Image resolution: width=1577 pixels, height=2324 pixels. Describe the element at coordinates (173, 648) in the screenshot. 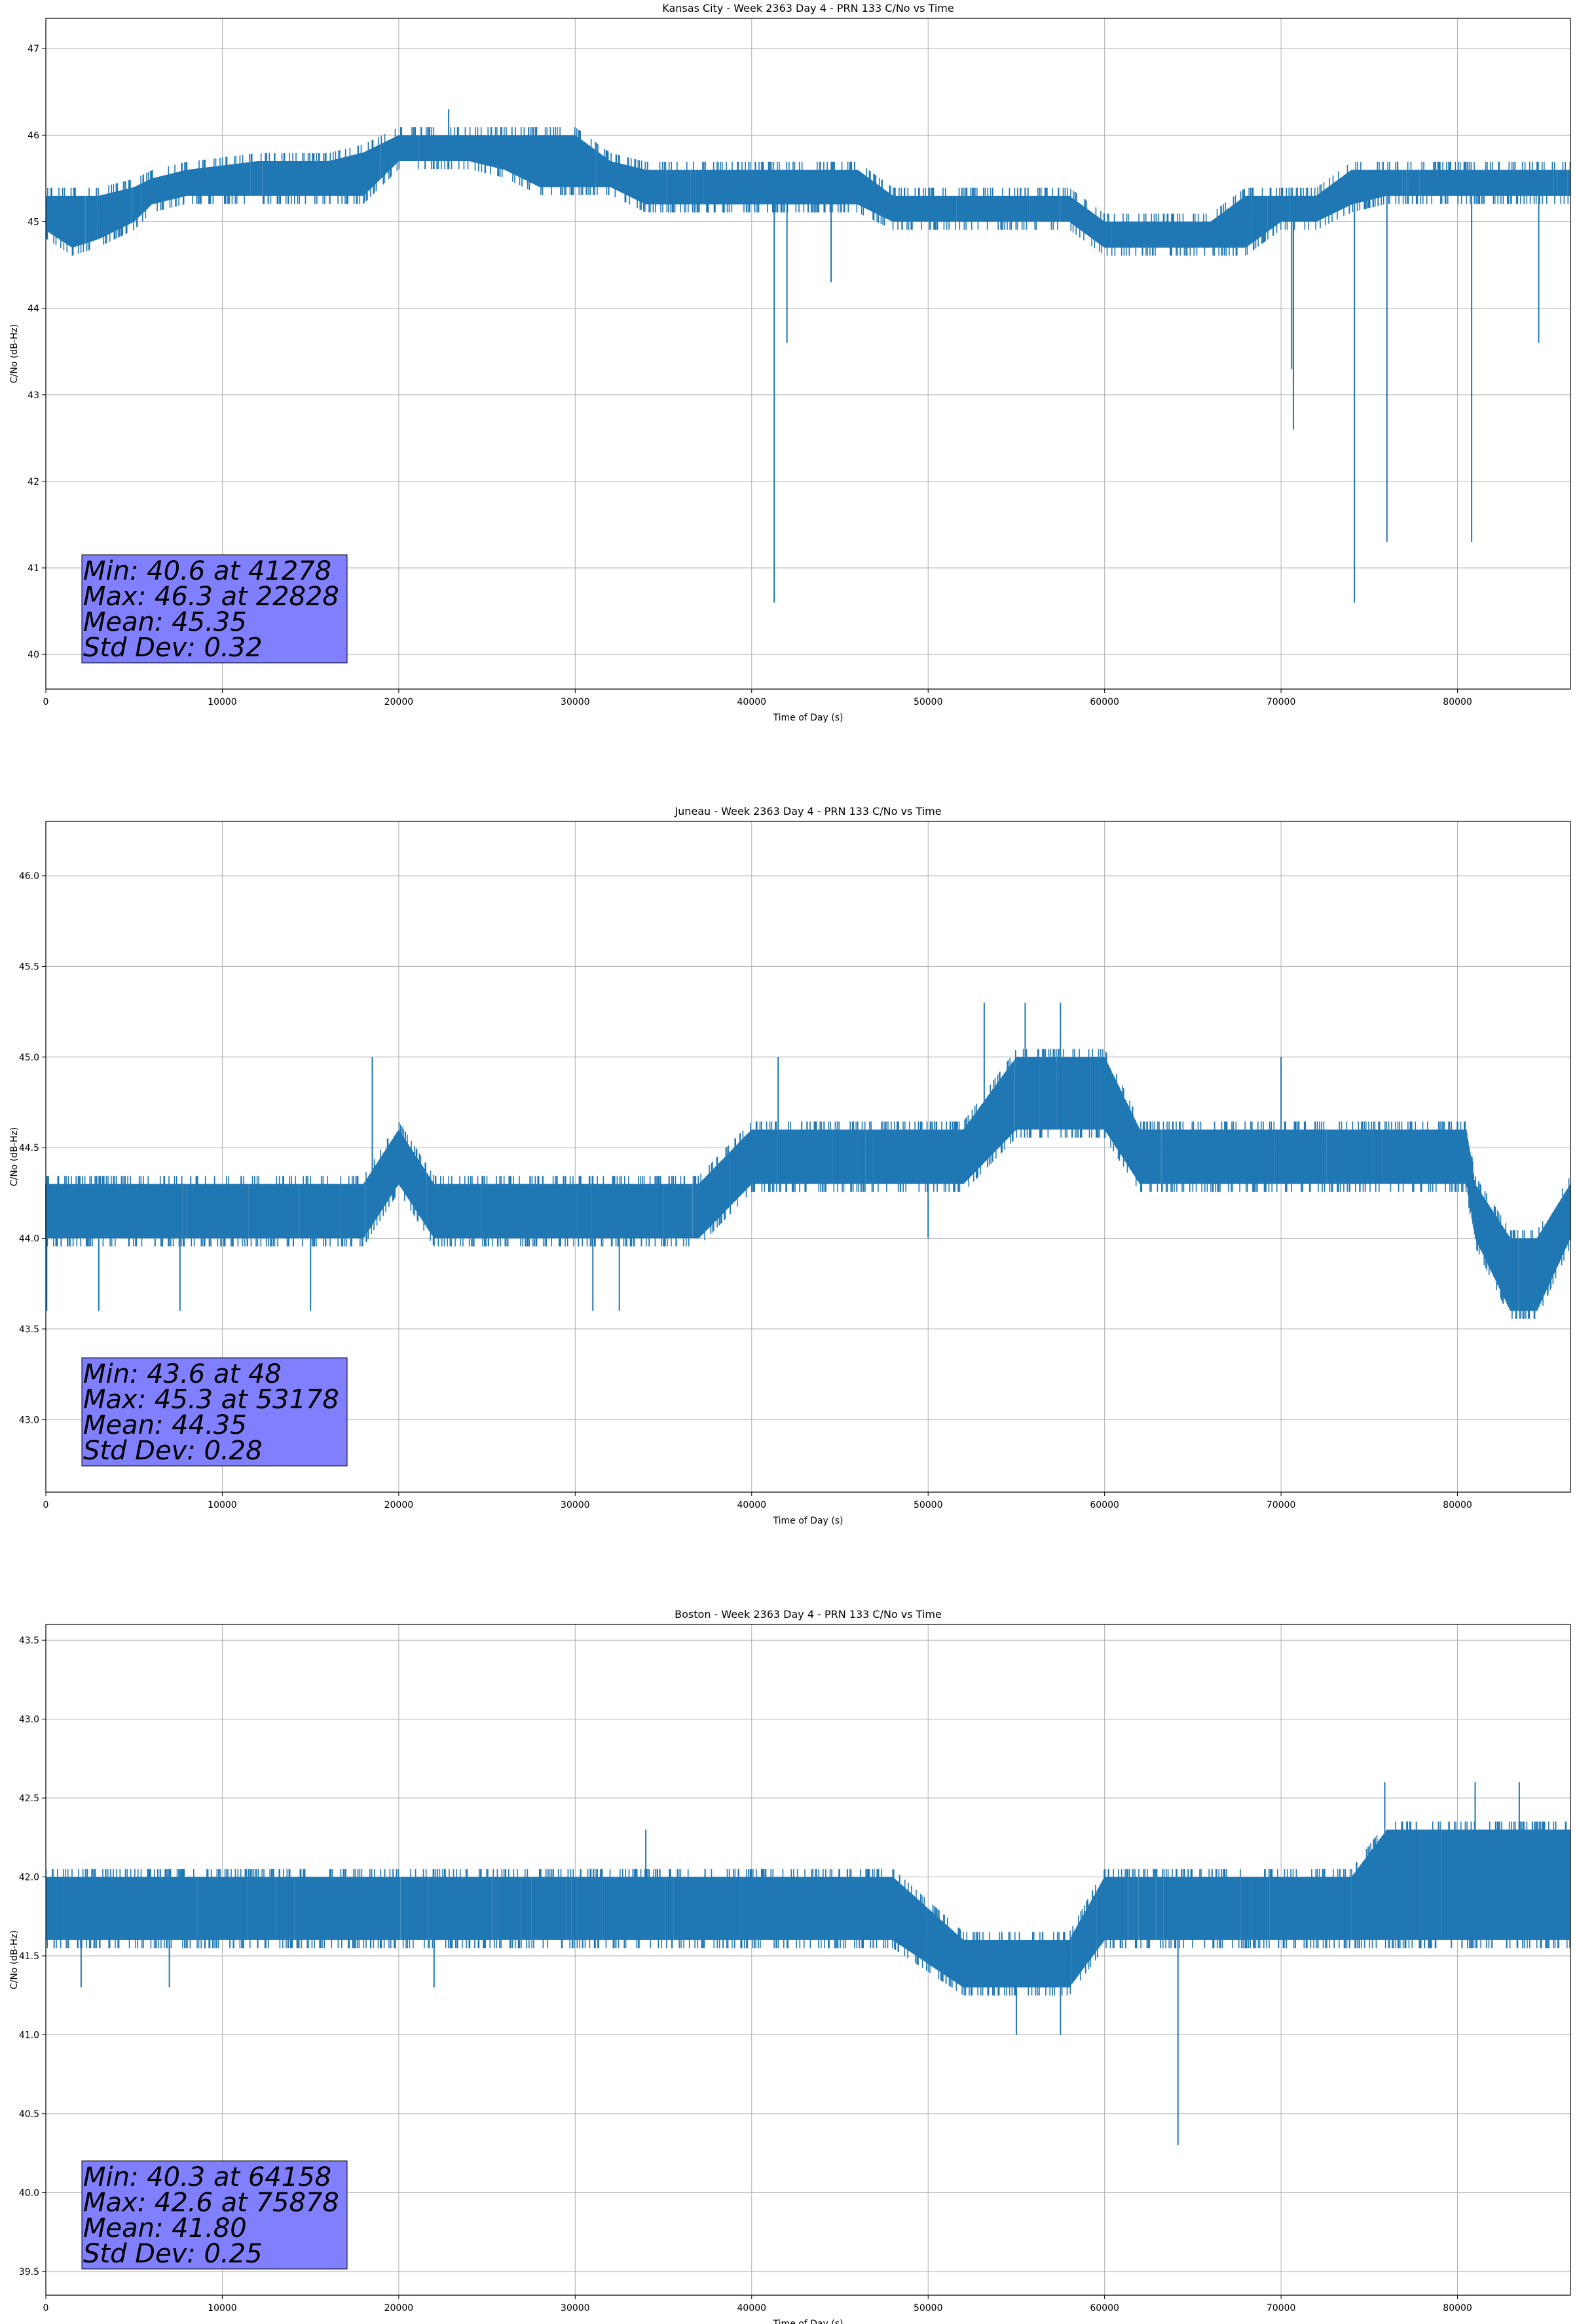

I see `stats-line: Std Dev: 0.32` at that location.